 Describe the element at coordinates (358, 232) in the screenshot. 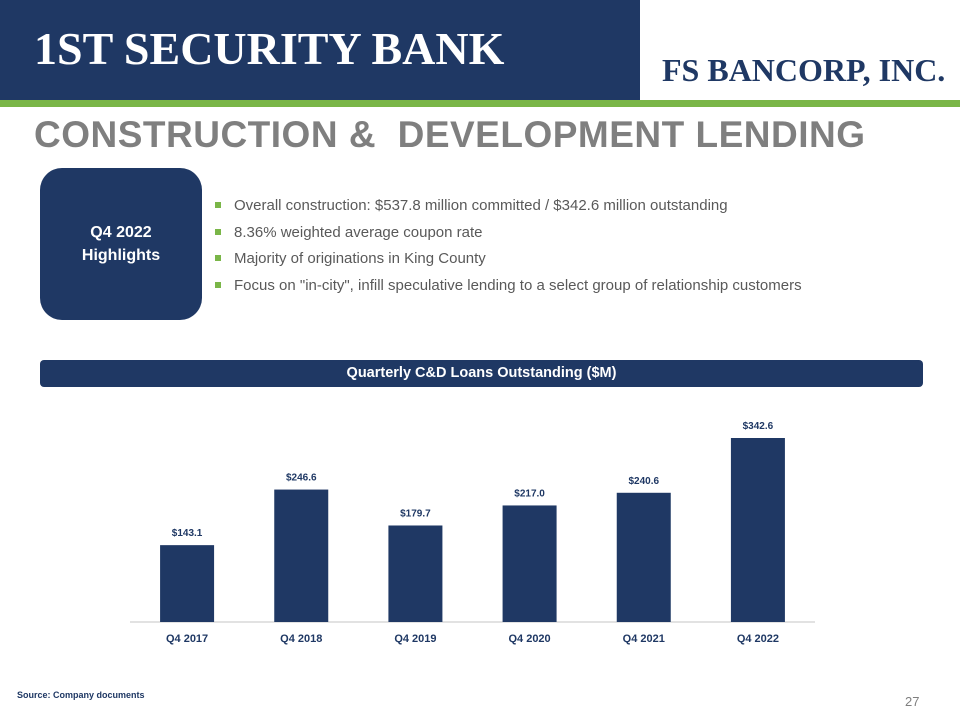

I see `list-item-text: 8.36% weighted average coupon rate` at that location.